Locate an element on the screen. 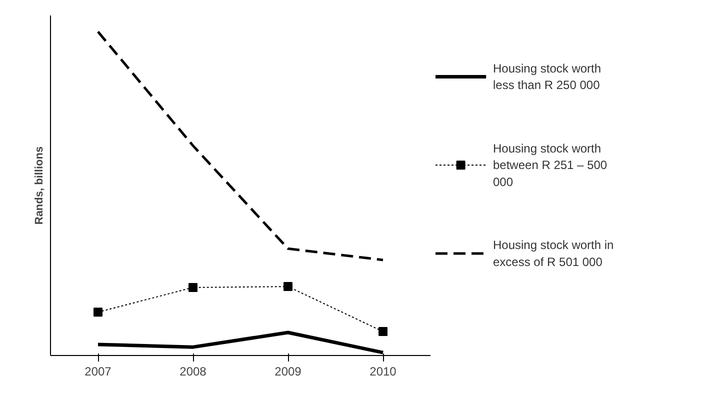  legend-label: Housing stock worth less than R 250 000 is located at coordinates (547, 76).